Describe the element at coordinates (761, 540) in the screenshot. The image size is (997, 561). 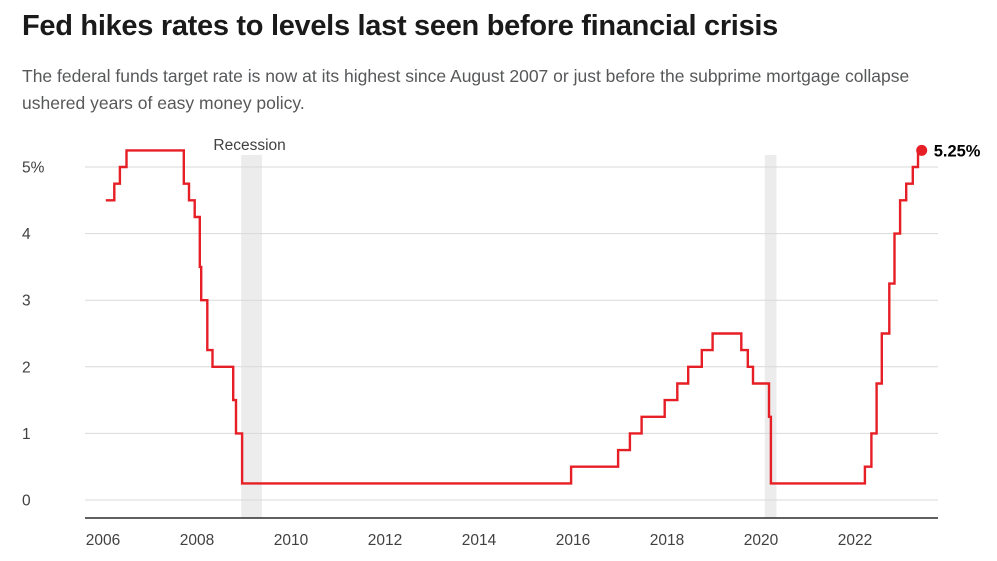
I see `x-tick-label: 2020` at that location.